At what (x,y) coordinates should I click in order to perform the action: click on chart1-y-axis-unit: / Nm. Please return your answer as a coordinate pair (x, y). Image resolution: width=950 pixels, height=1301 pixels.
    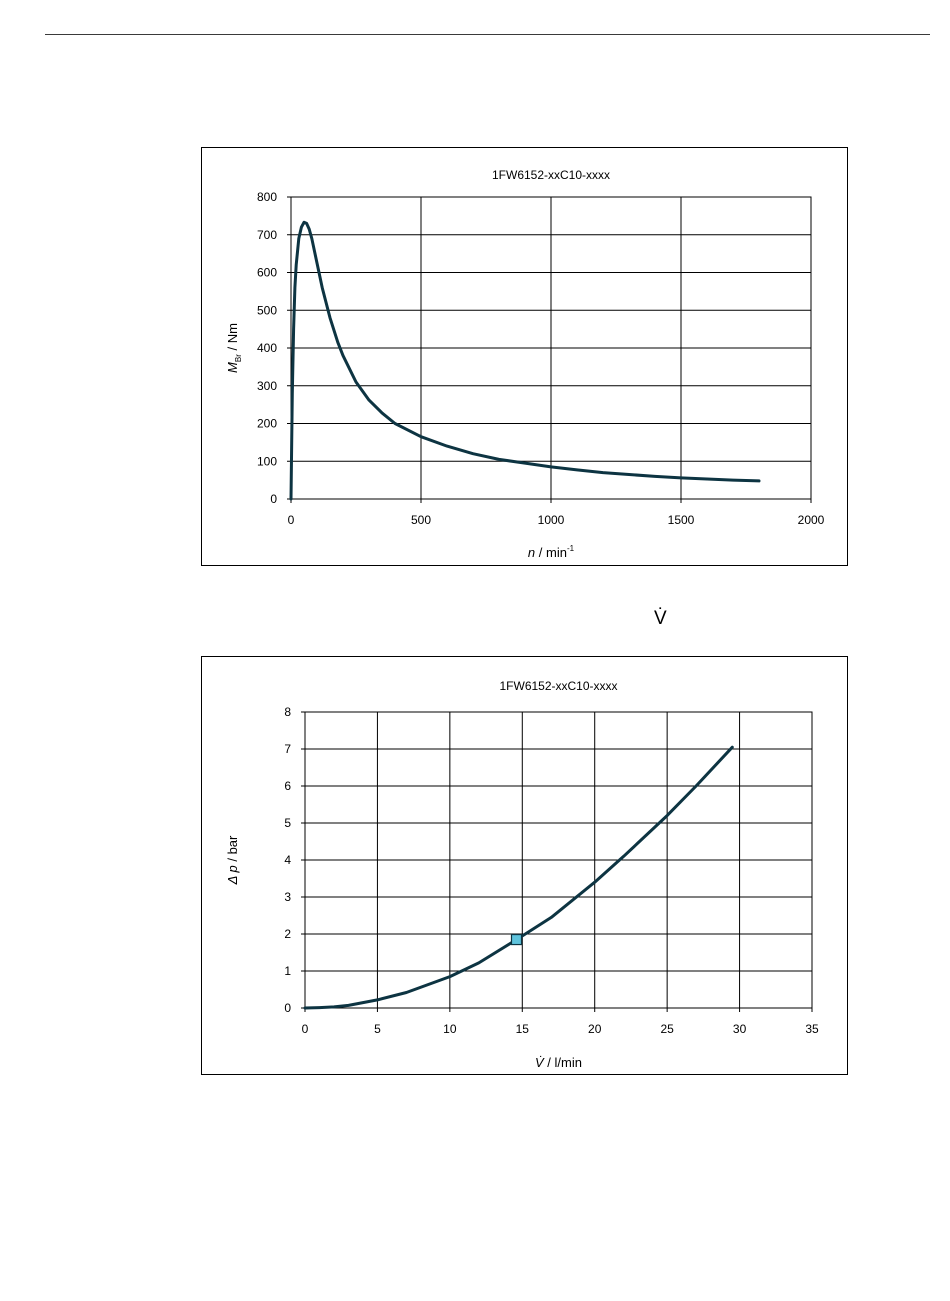
    Looking at the image, I should click on (232, 338).